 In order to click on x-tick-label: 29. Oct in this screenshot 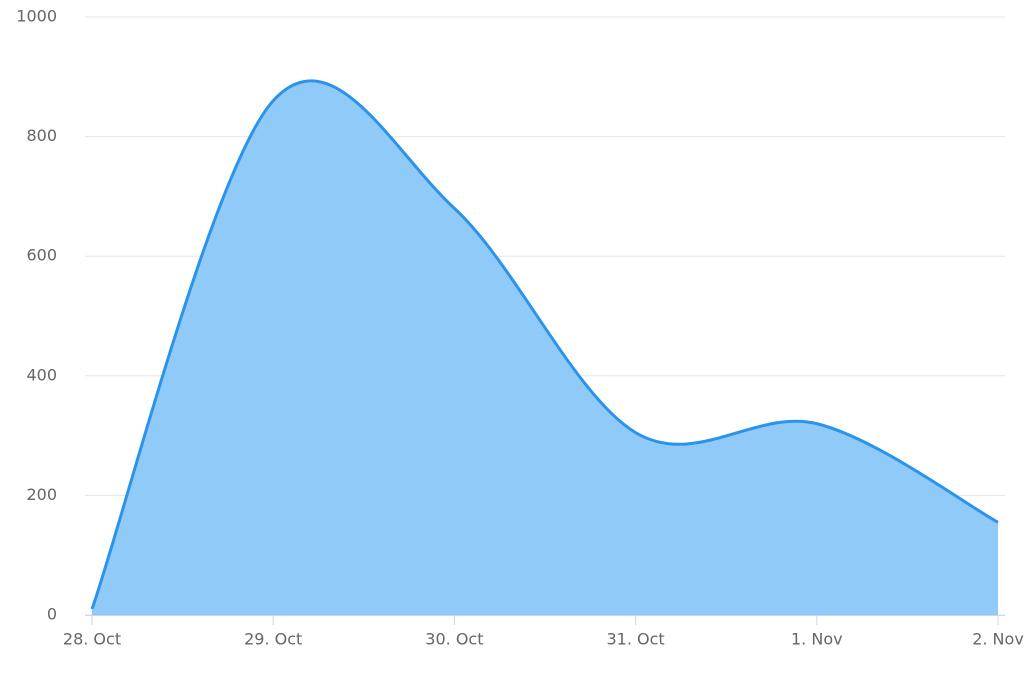, I will do `click(273, 639)`.